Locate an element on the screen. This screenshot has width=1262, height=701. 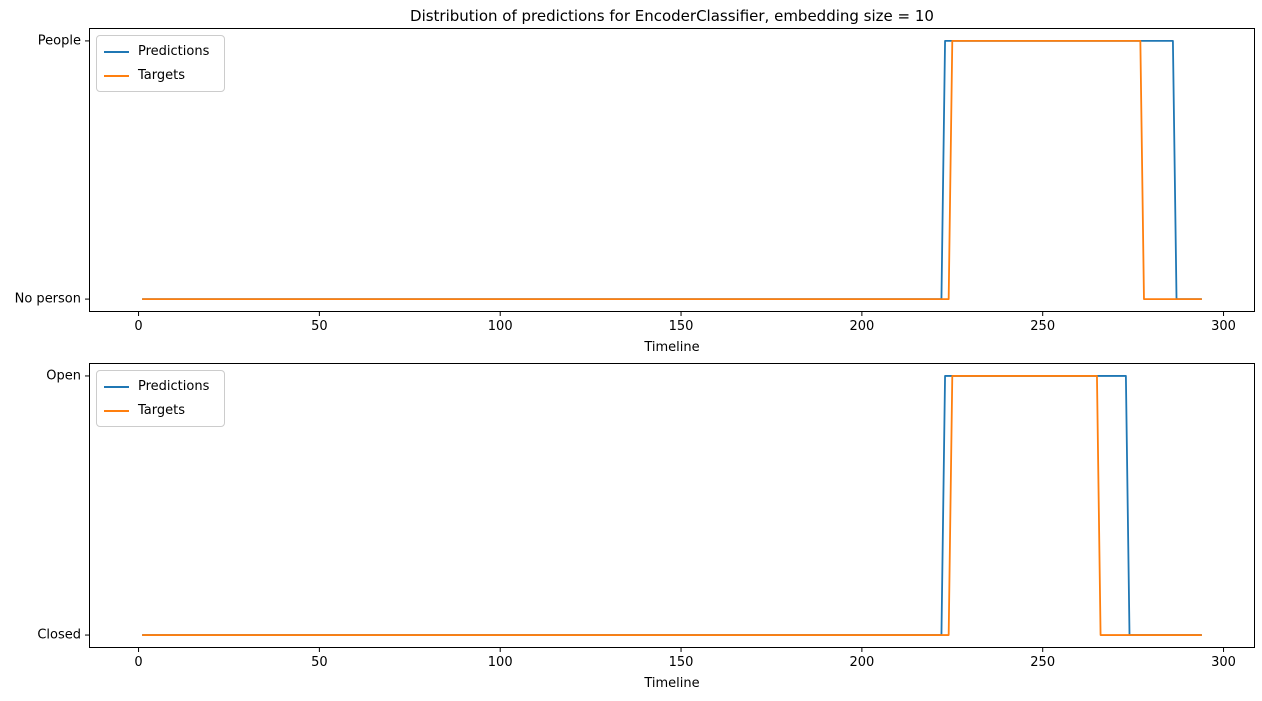
y-tick-label: Closed is located at coordinates (59, 635).